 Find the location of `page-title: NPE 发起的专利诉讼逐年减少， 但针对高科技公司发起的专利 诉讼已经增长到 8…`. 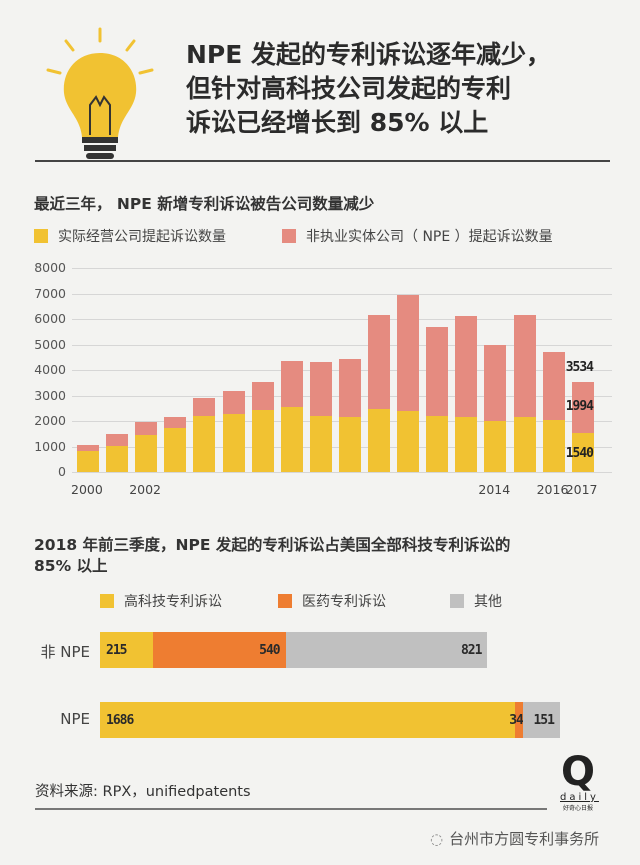

page-title: NPE 发起的专利诉讼逐年减少， 但针对高科技公司发起的专利 诉讼已经增长到 8… is located at coordinates (406, 89).